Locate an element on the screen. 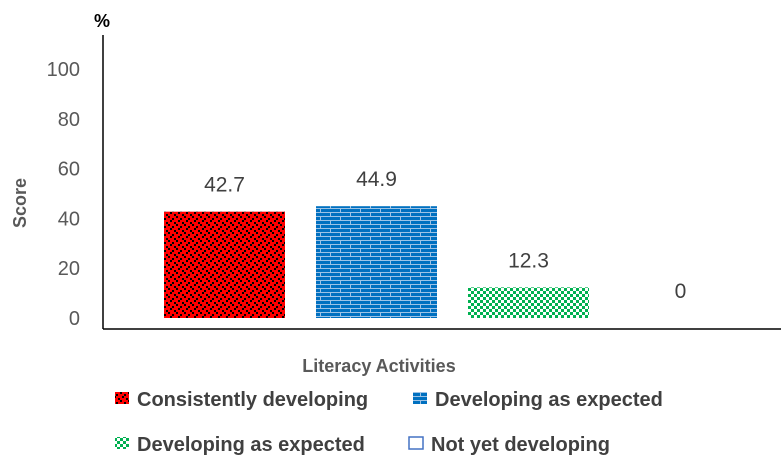 The image size is (781, 461). bars is located at coordinates (376, 262).